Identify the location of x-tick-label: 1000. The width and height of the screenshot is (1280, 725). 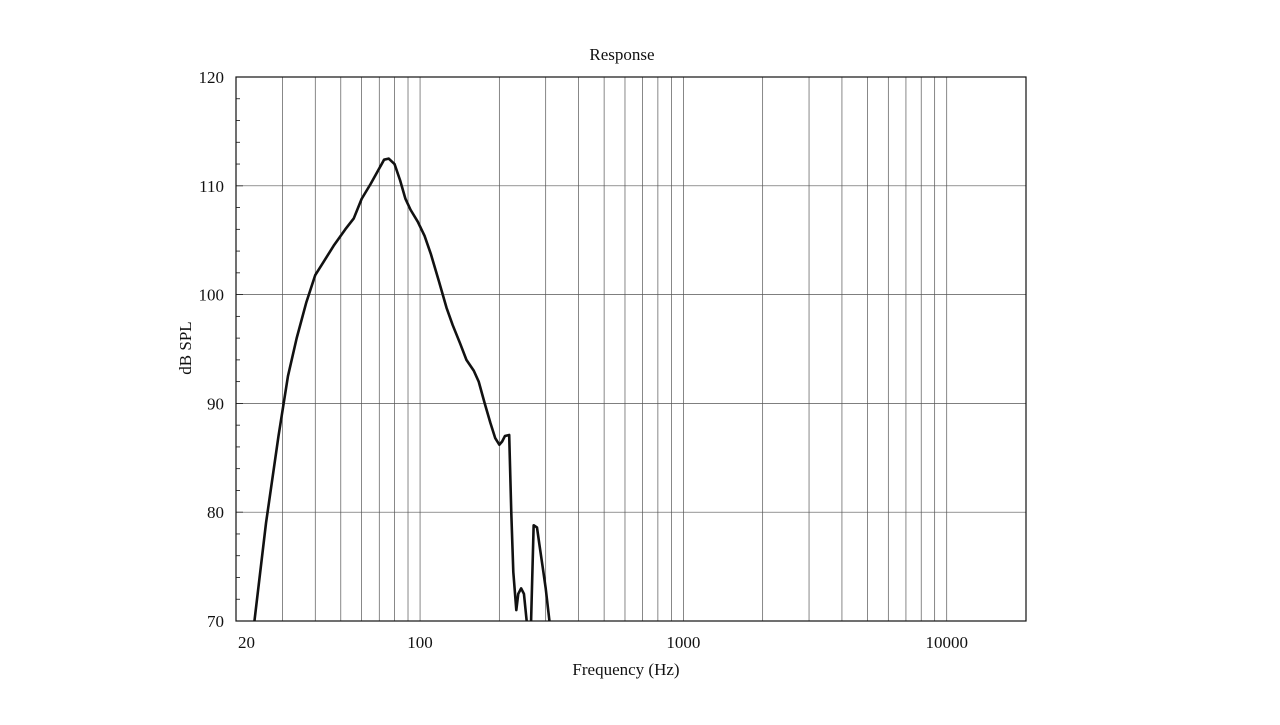
(683, 642).